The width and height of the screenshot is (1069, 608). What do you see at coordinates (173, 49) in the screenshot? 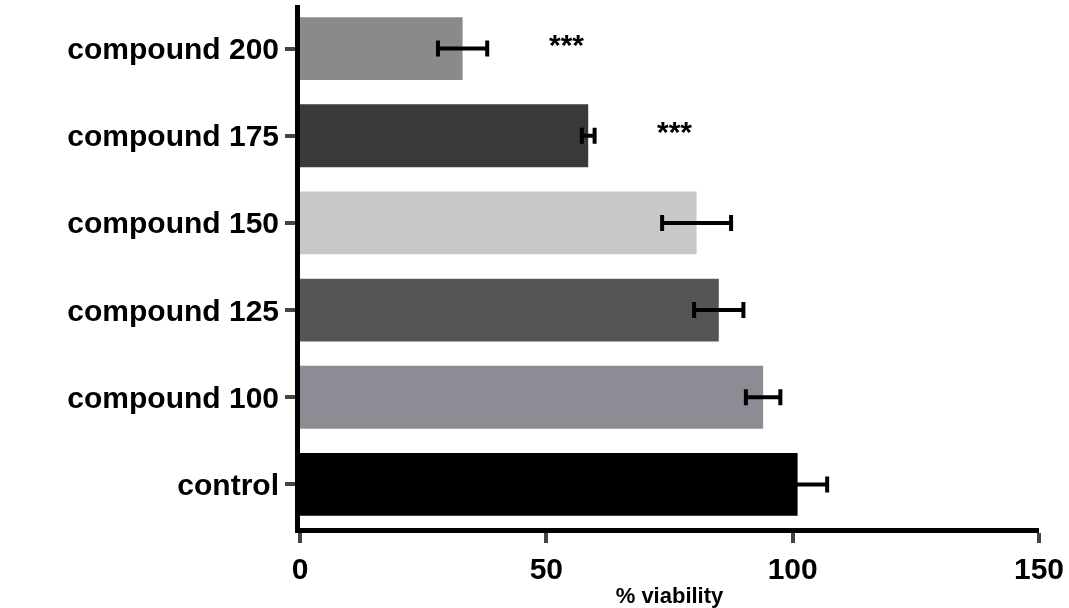
I see `y-tick-label: compound 200` at bounding box center [173, 49].